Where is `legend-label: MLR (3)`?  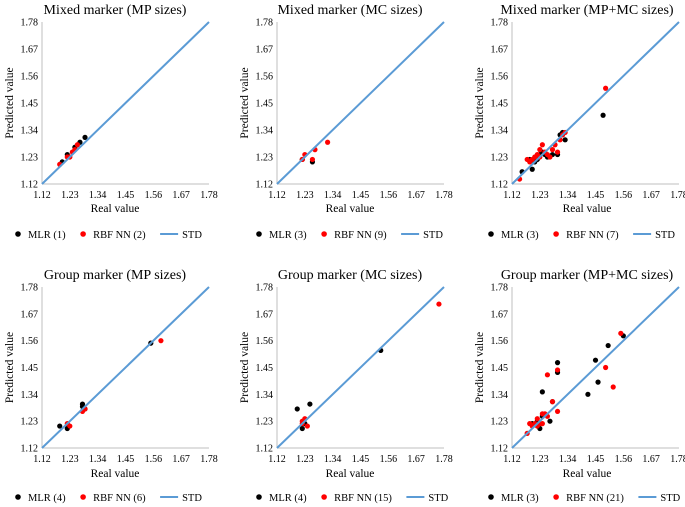
legend-label: MLR (3) is located at coordinates (520, 235).